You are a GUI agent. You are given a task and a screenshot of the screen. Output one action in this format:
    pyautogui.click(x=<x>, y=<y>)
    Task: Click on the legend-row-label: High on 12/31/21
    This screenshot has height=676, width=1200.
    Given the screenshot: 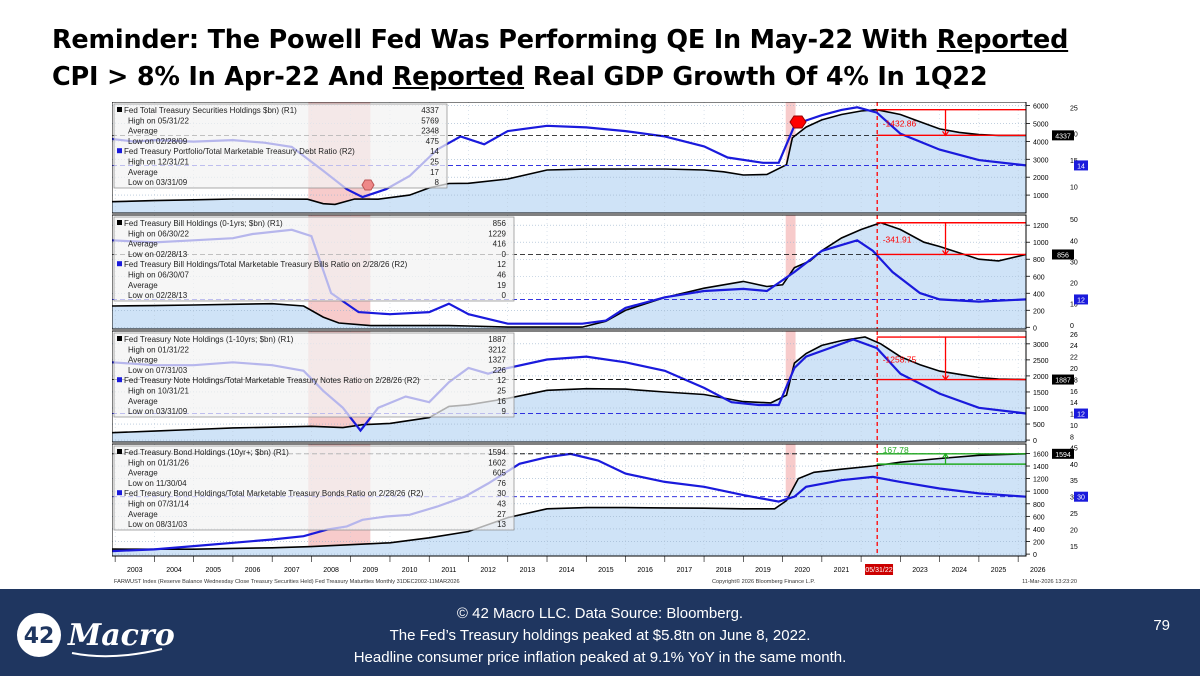 What is the action you would take?
    pyautogui.click(x=158, y=162)
    